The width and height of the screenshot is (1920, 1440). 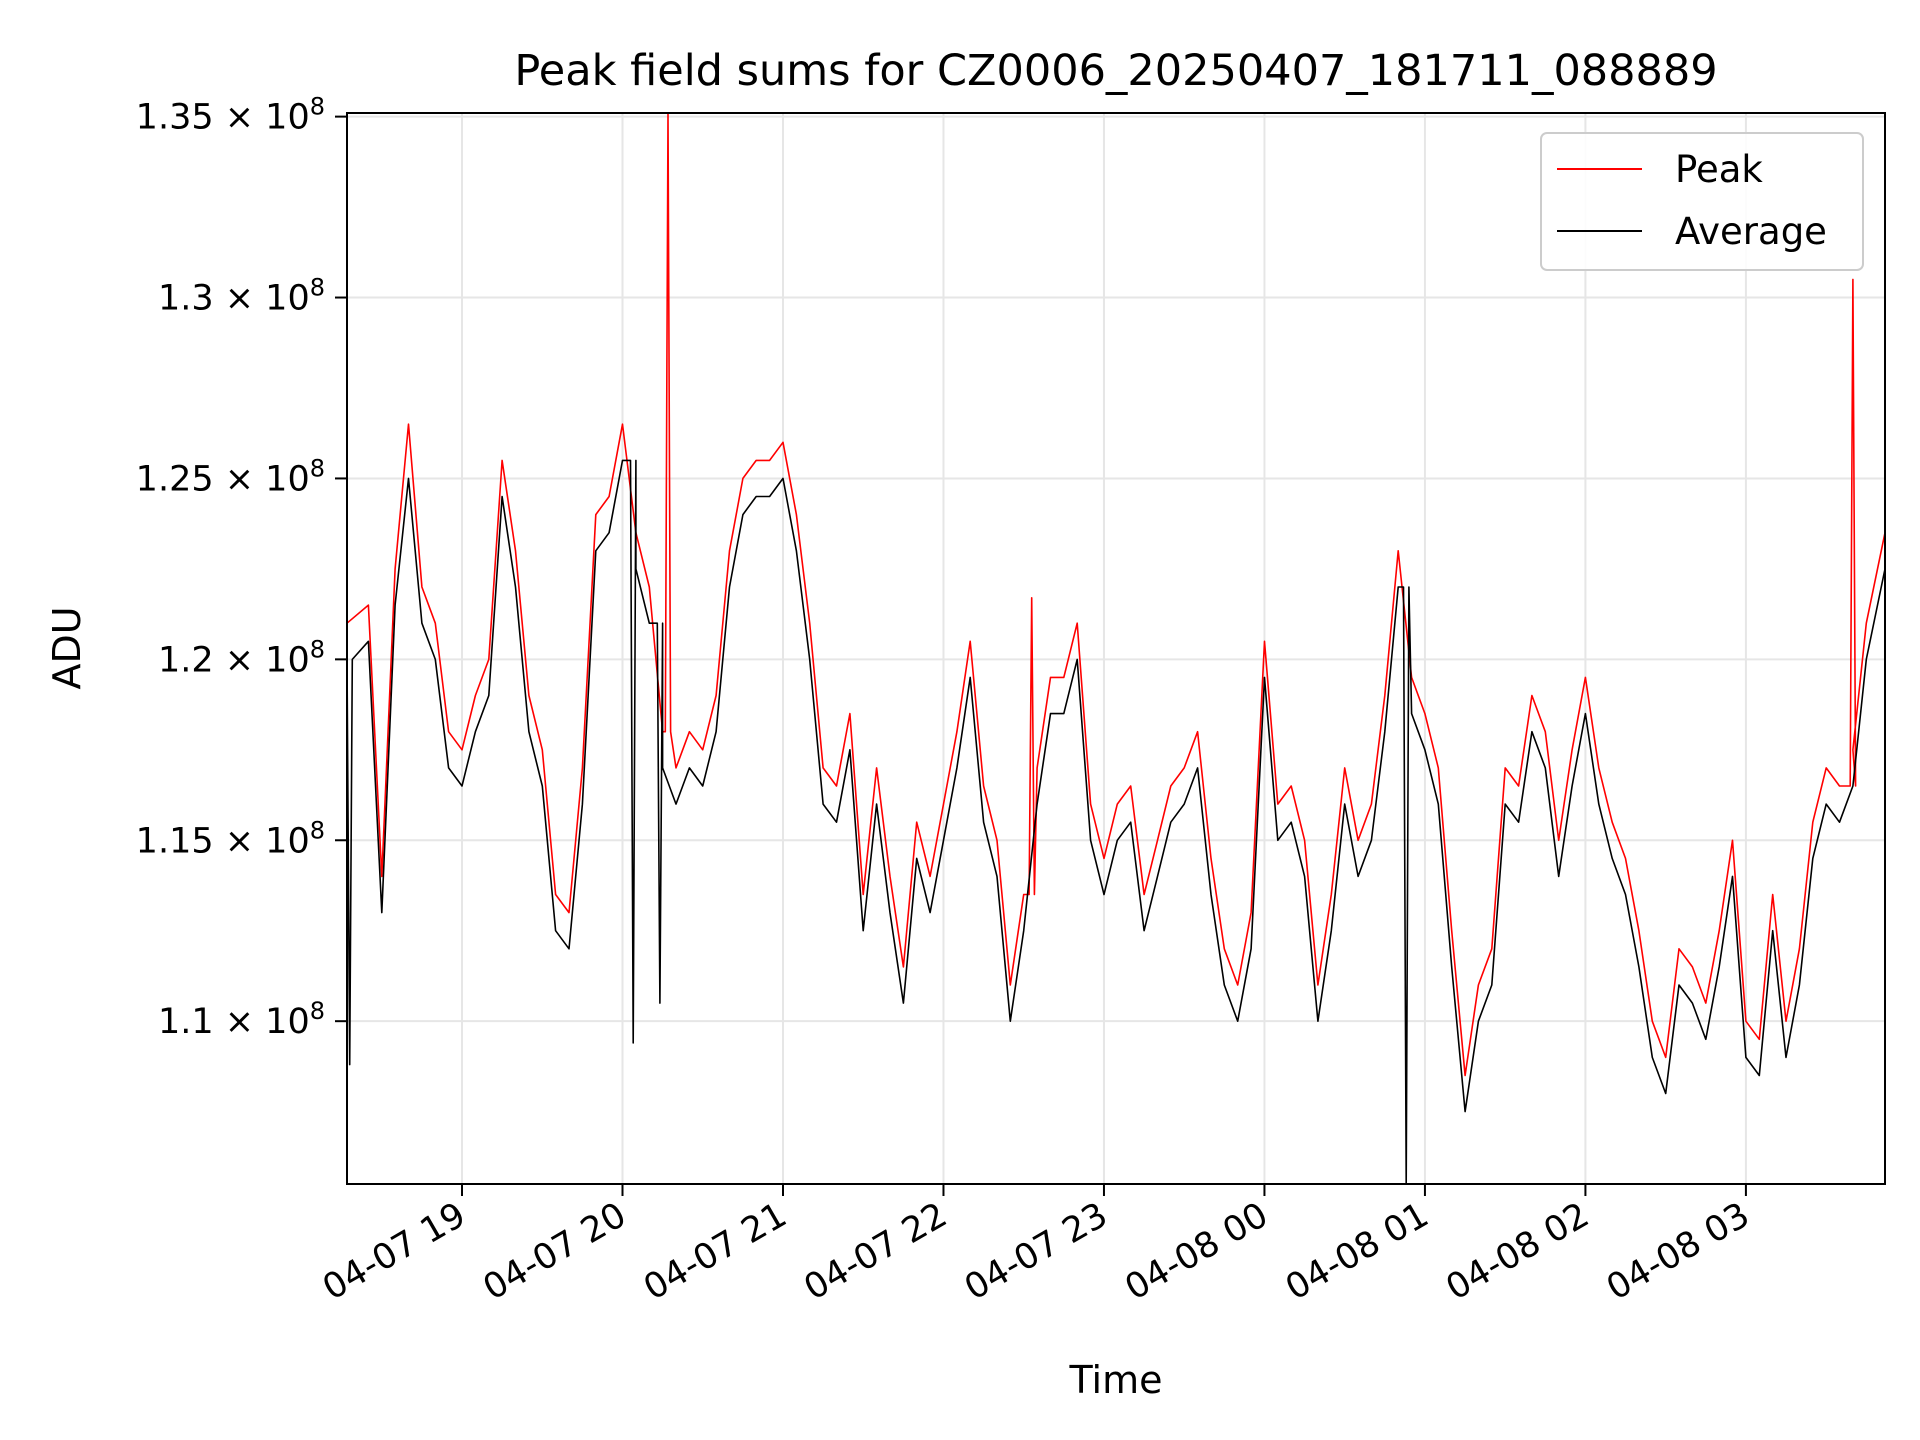 I want to click on x-axis-label: Time, so click(x=1116, y=1380).